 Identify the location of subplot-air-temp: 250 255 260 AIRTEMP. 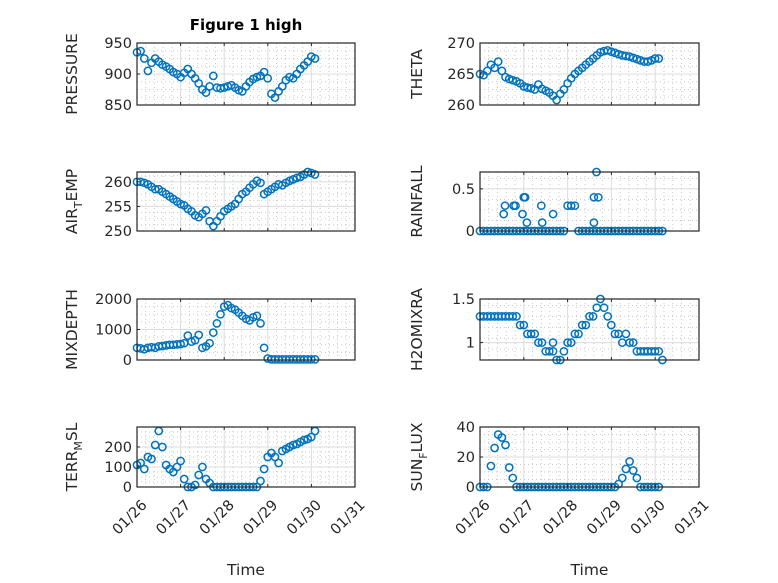
(209, 203).